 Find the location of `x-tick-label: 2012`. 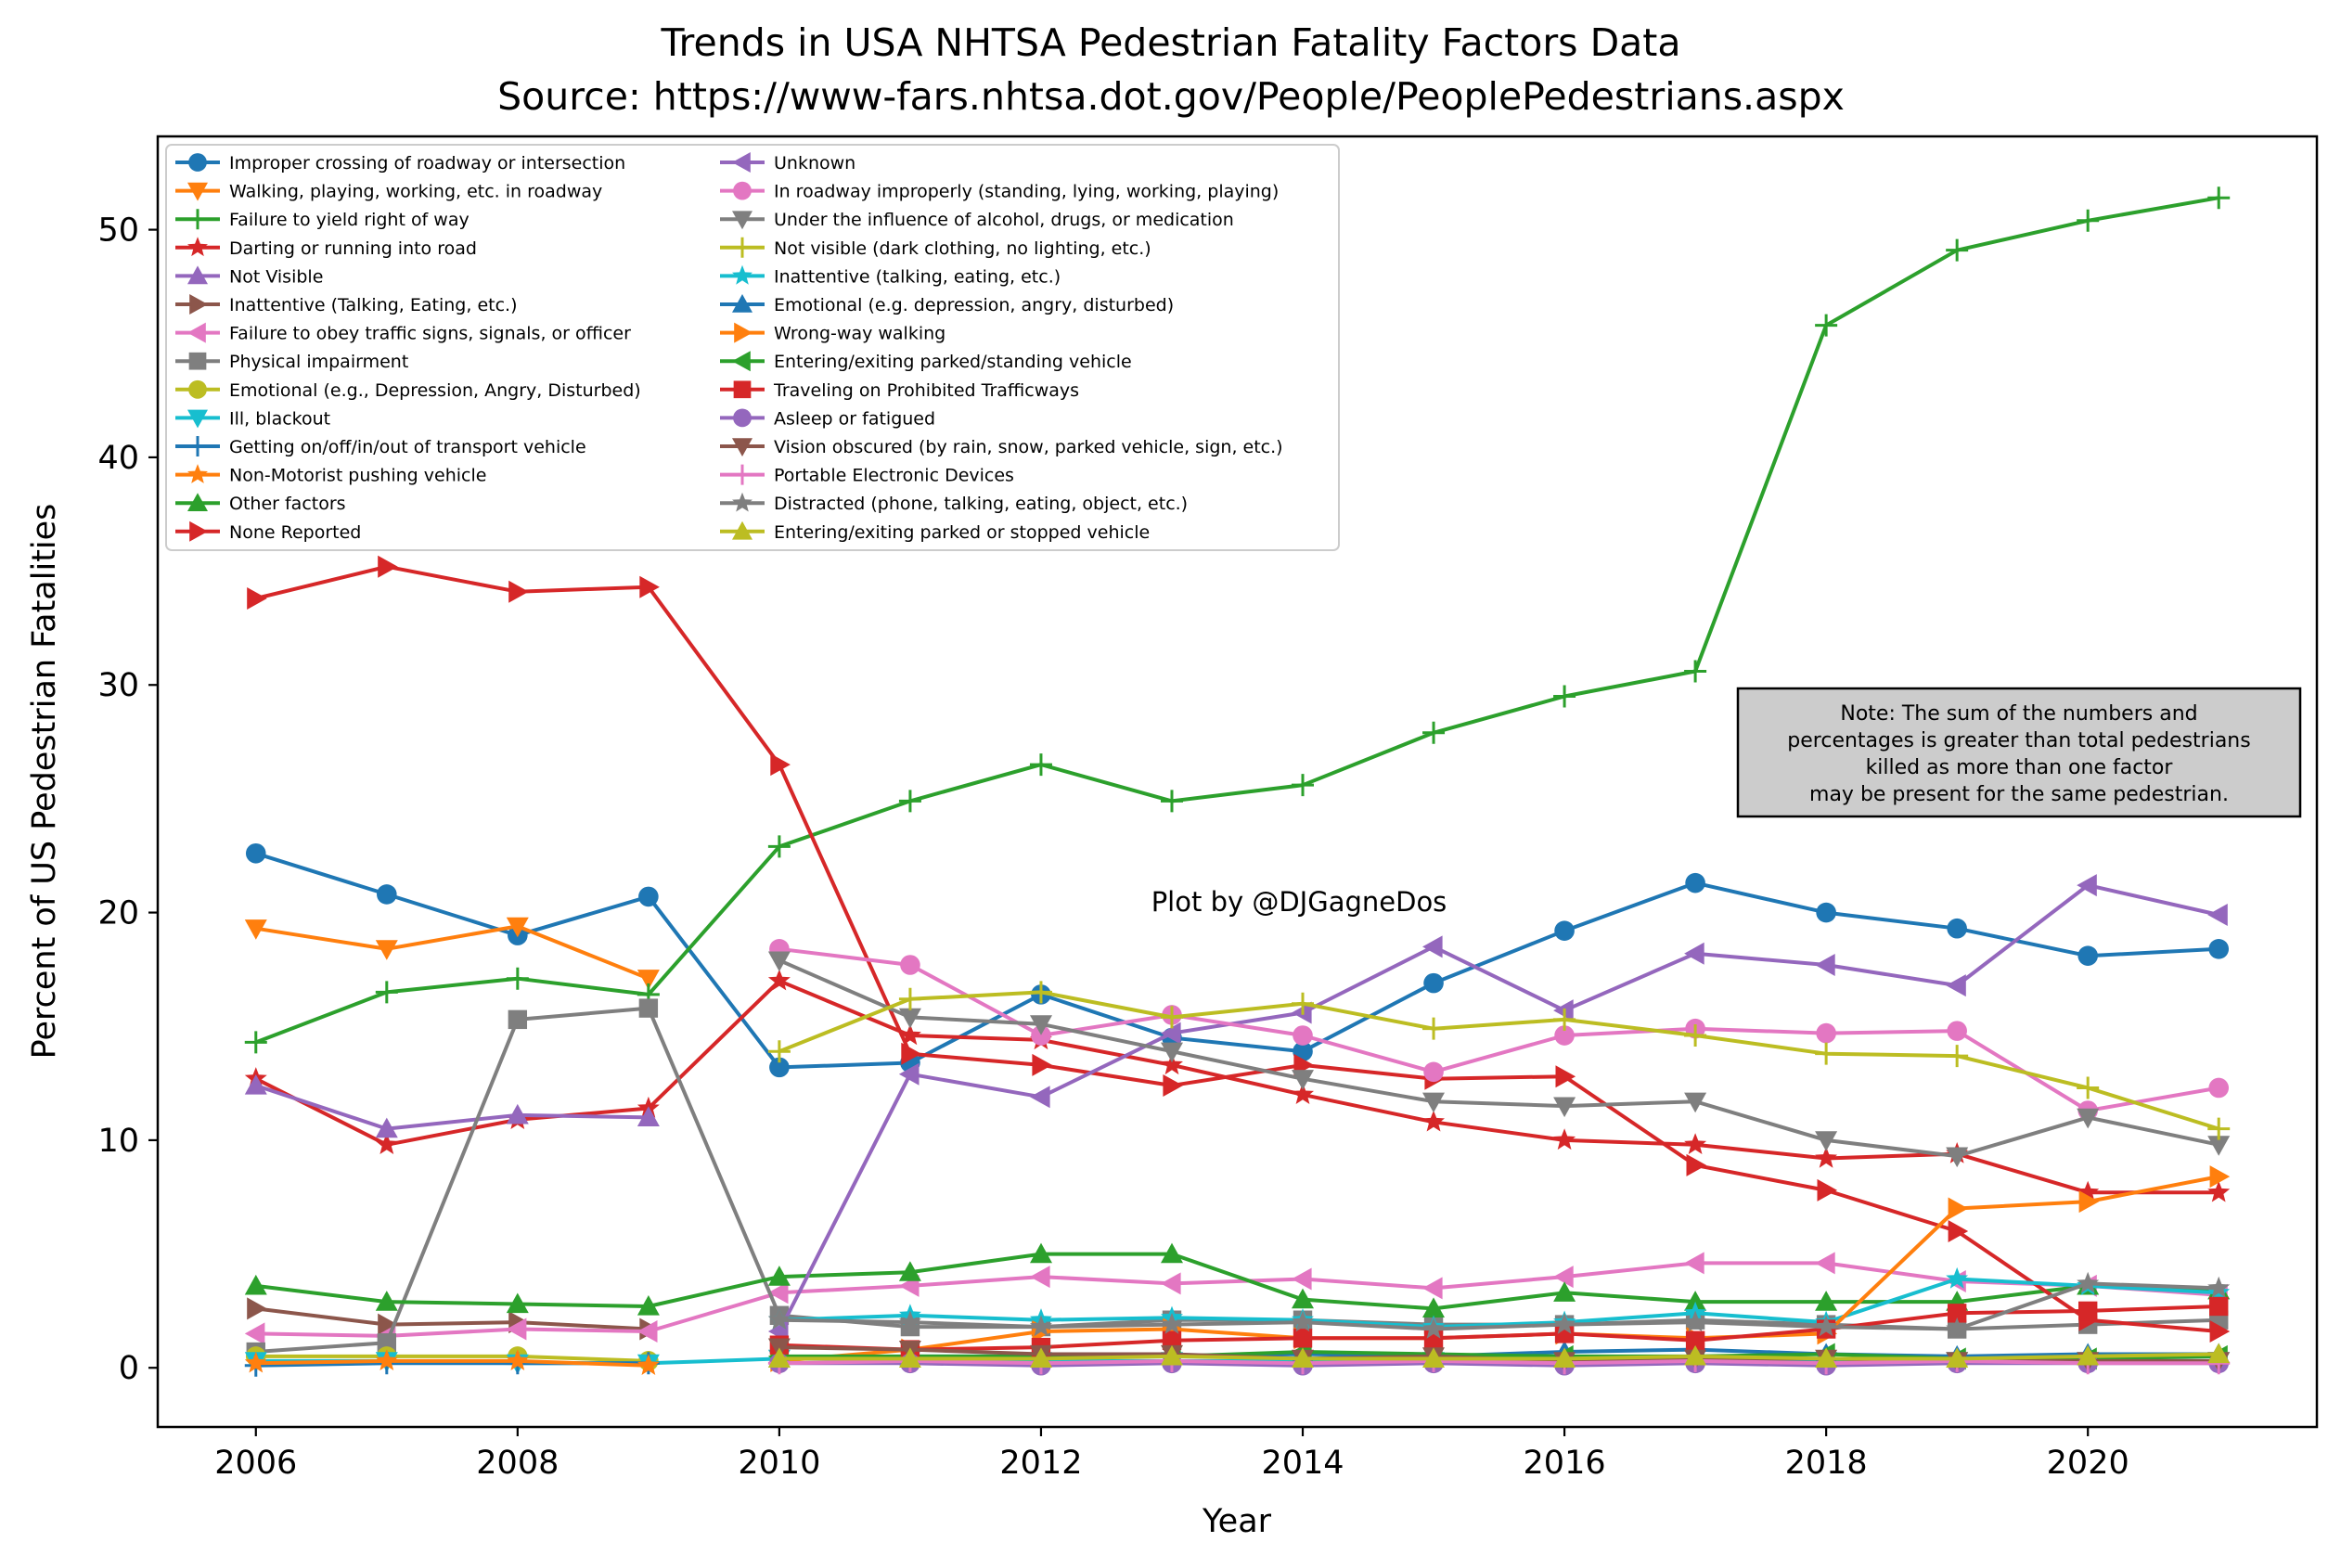

x-tick-label: 2012 is located at coordinates (1040, 1463).